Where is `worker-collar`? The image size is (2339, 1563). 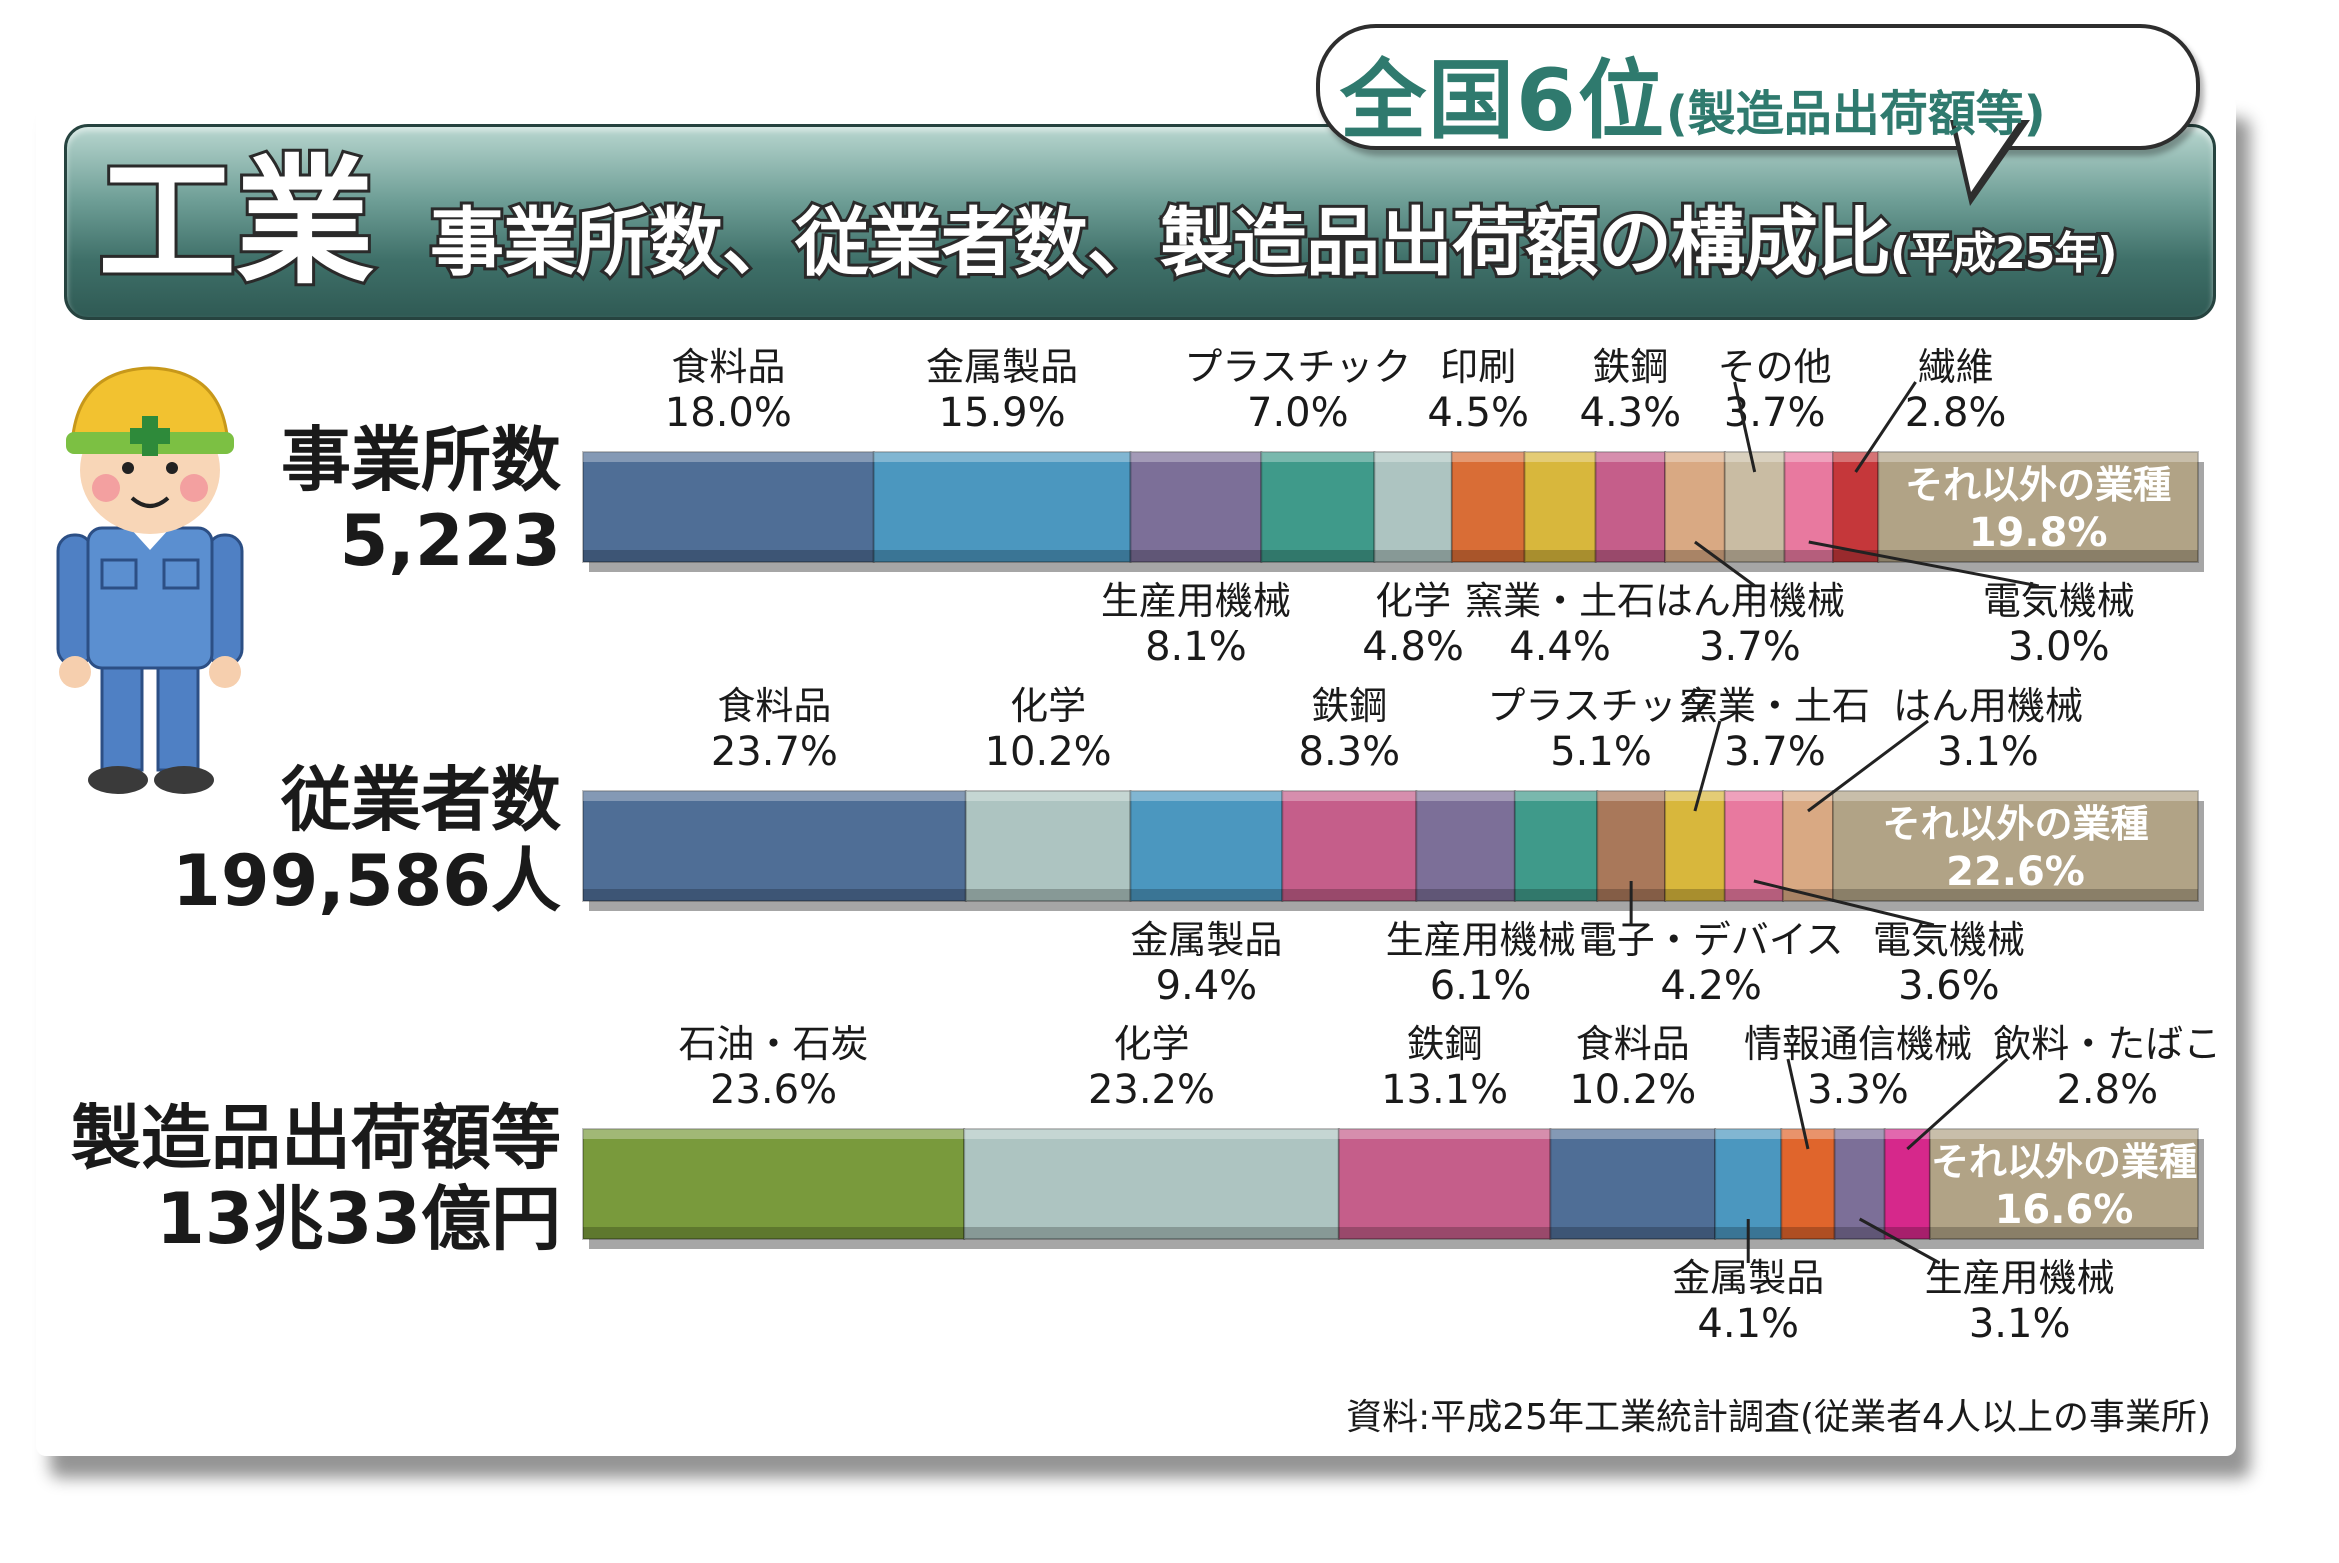 worker-collar is located at coordinates (150, 539).